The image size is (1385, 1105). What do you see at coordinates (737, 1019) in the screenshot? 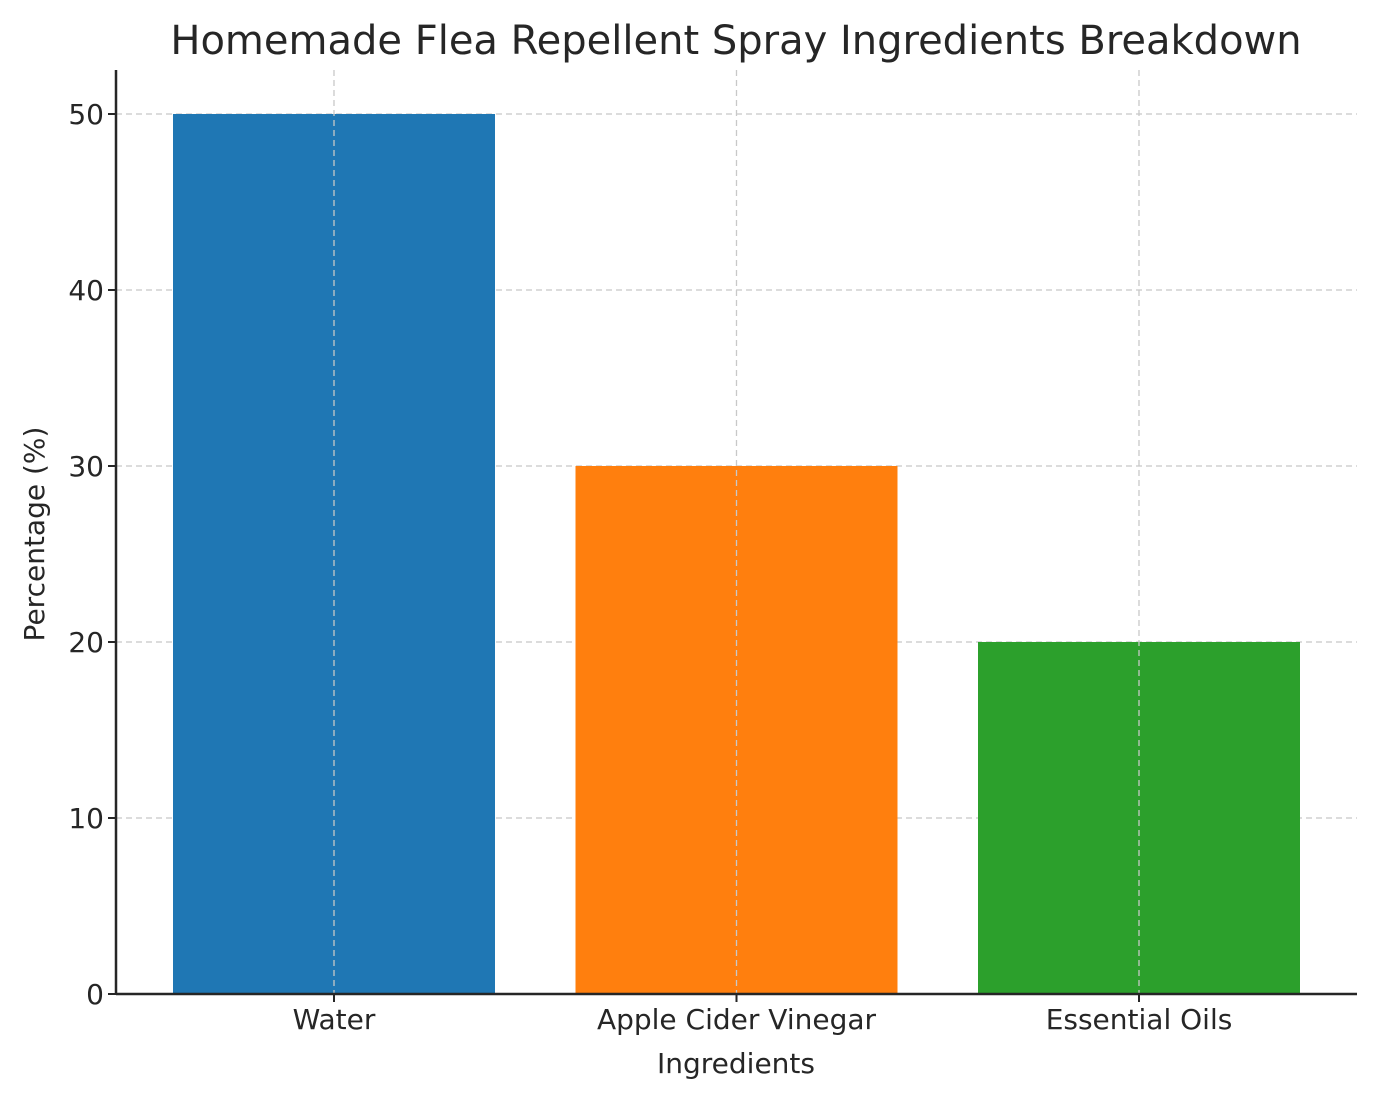
I see `x-tick-label: Apple Cider Vinegar` at bounding box center [737, 1019].